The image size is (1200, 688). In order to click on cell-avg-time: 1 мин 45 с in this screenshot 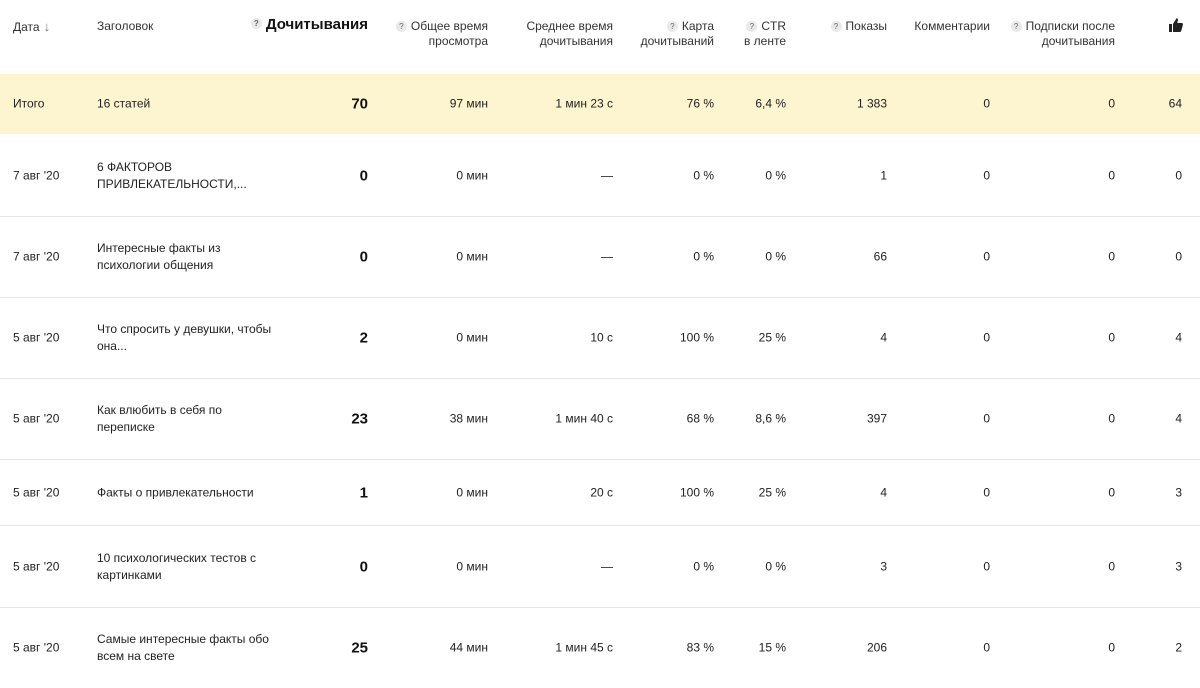, I will do `click(584, 647)`.